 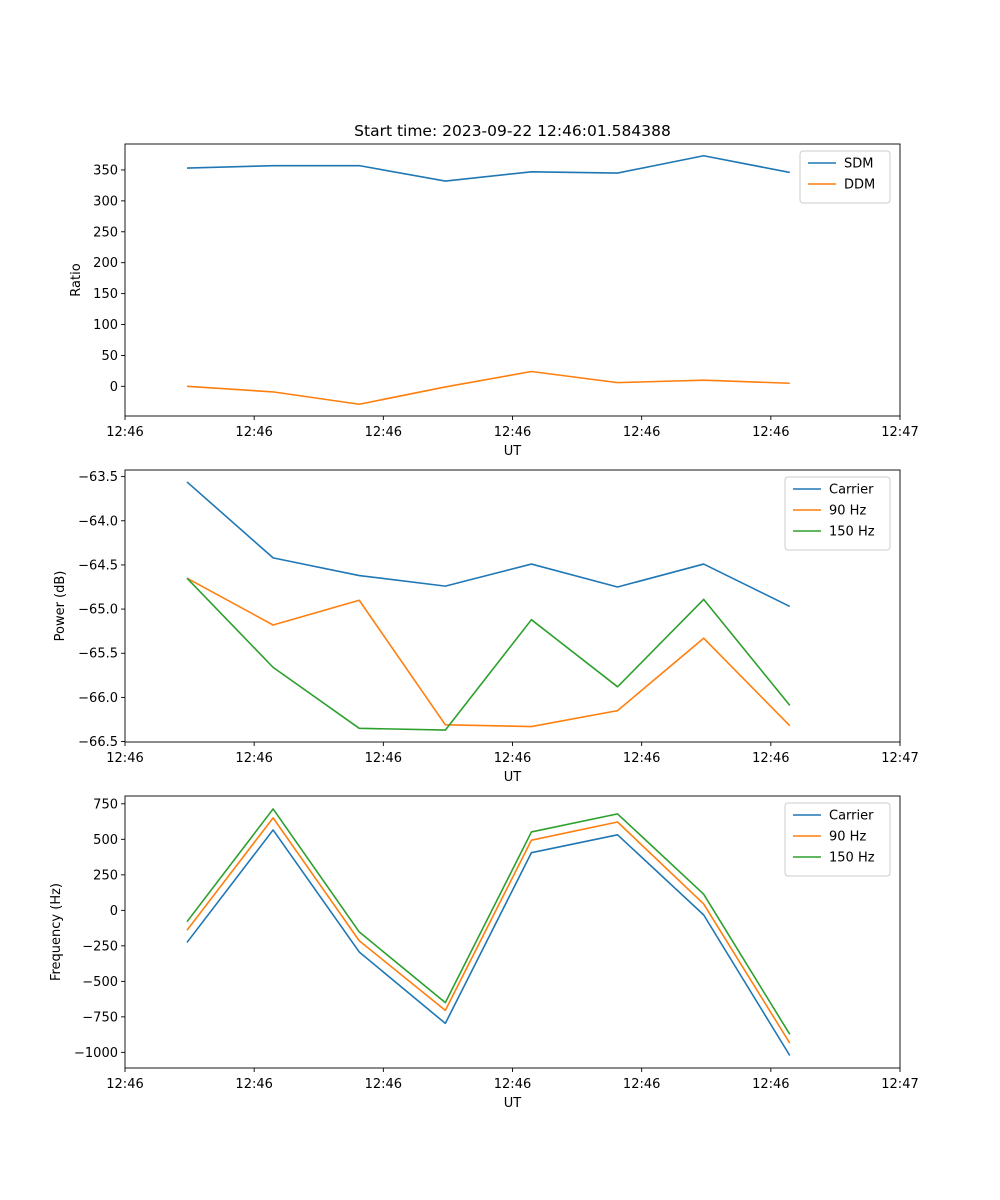 What do you see at coordinates (105, 294) in the screenshot?
I see `y-tick-label: 150` at bounding box center [105, 294].